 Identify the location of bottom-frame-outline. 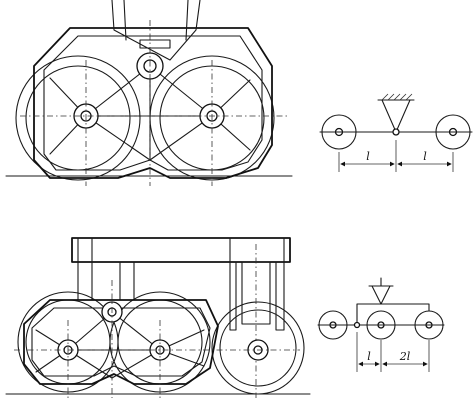
(121, 342).